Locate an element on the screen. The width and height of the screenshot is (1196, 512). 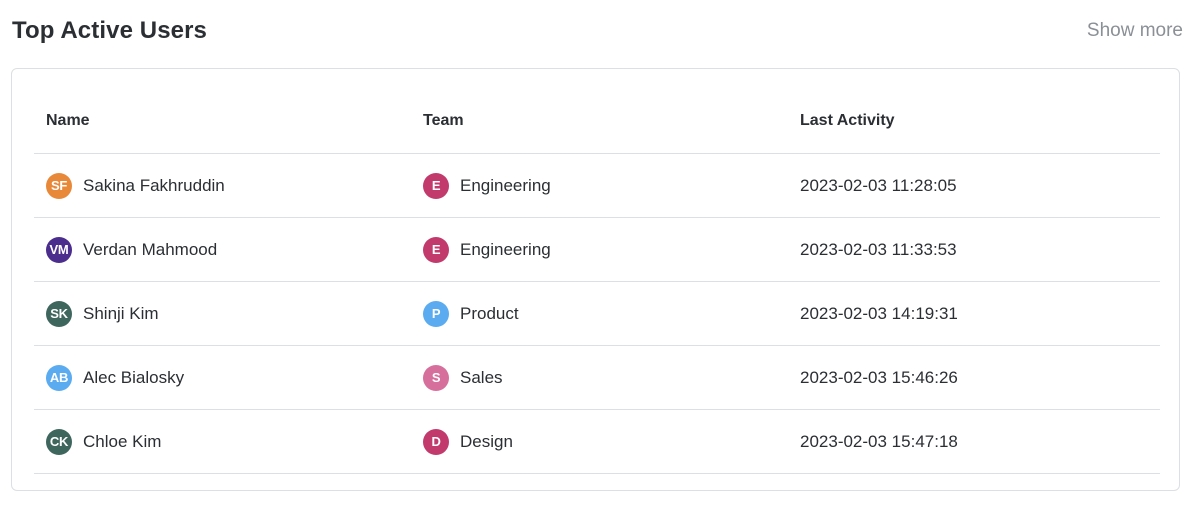
name-cell: AB Alec Bialosky is located at coordinates (115, 377).